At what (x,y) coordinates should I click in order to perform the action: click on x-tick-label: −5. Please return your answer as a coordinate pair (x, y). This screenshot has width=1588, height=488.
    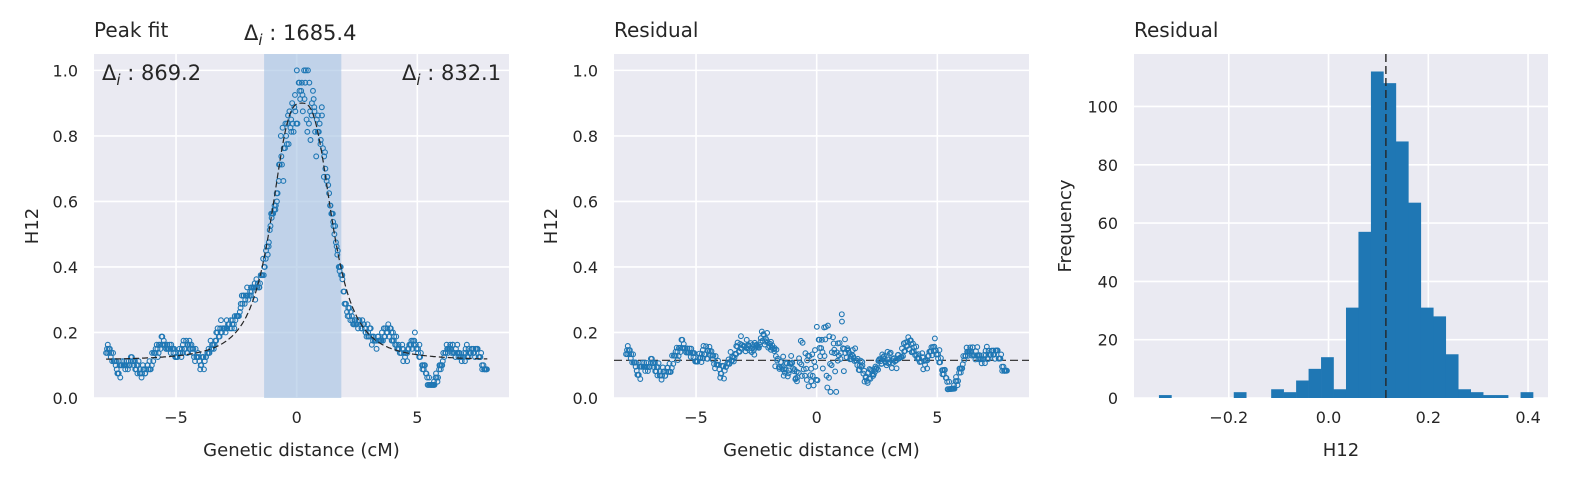
    Looking at the image, I should click on (176, 417).